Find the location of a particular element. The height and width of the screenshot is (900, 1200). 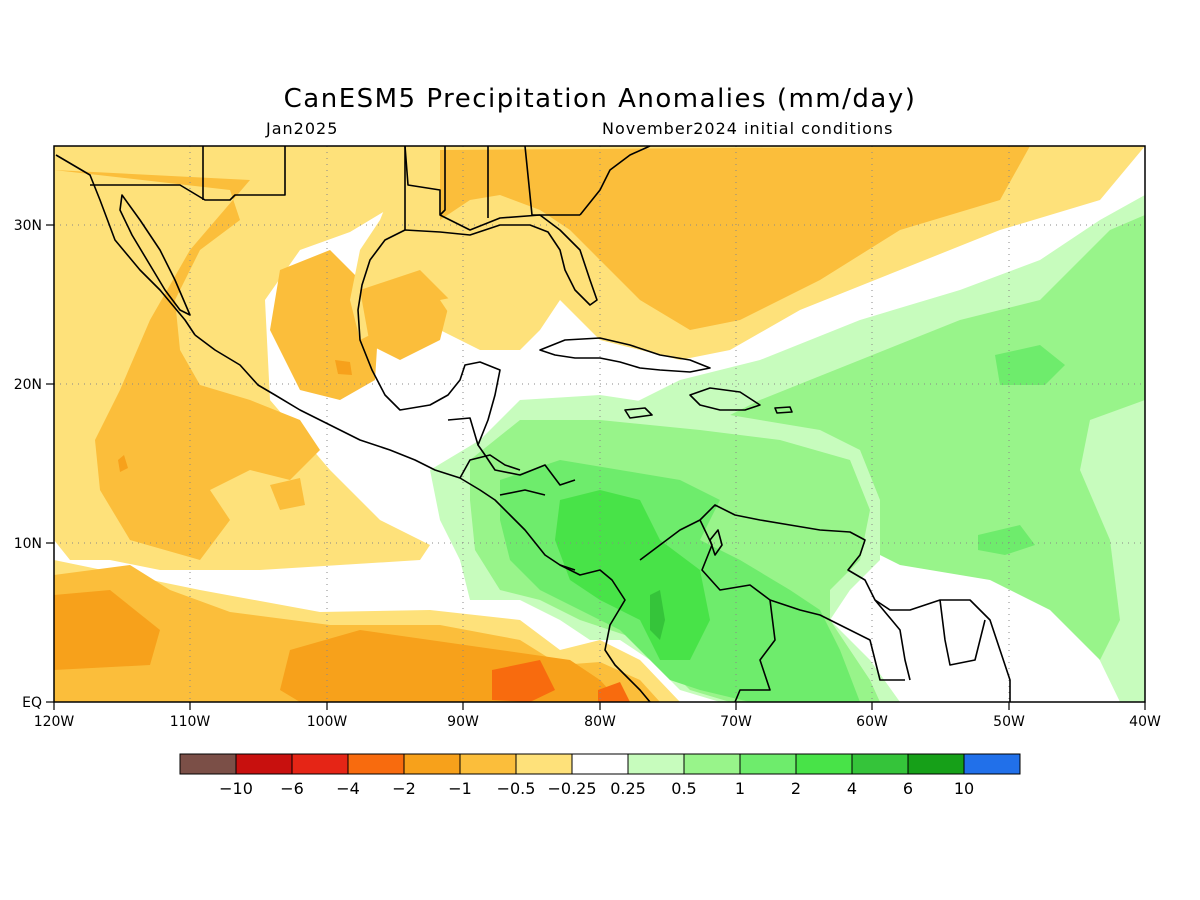

lon-tick-label: 60W is located at coordinates (872, 722).